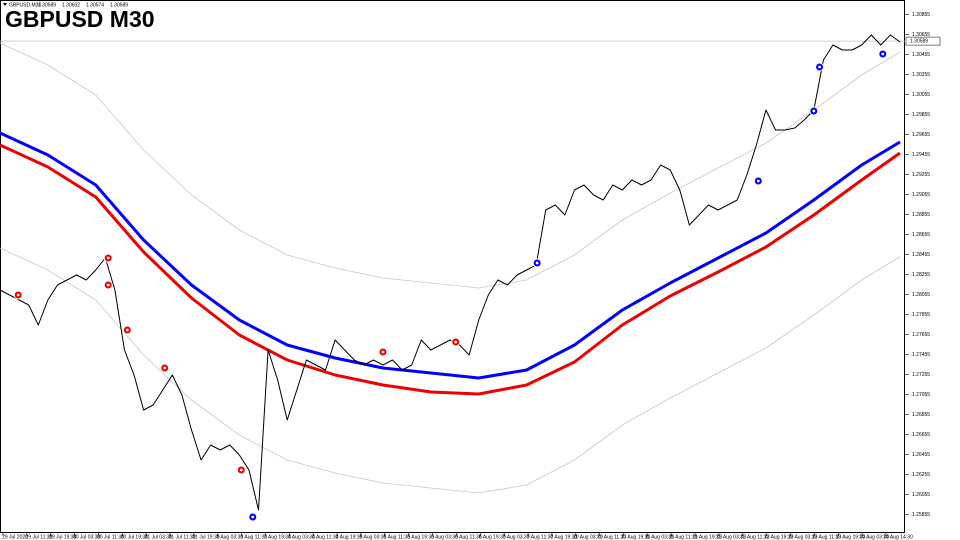  I want to click on chart-title: GBPUSD M30, so click(80, 19).